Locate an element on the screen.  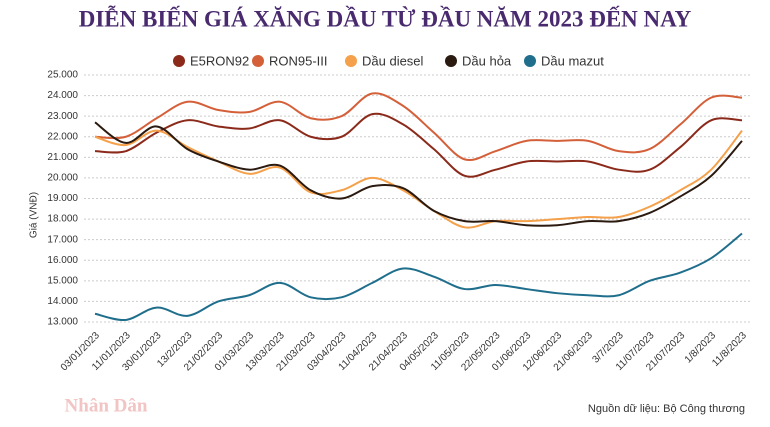
legend-label: Dầu hỏa is located at coordinates (487, 60).